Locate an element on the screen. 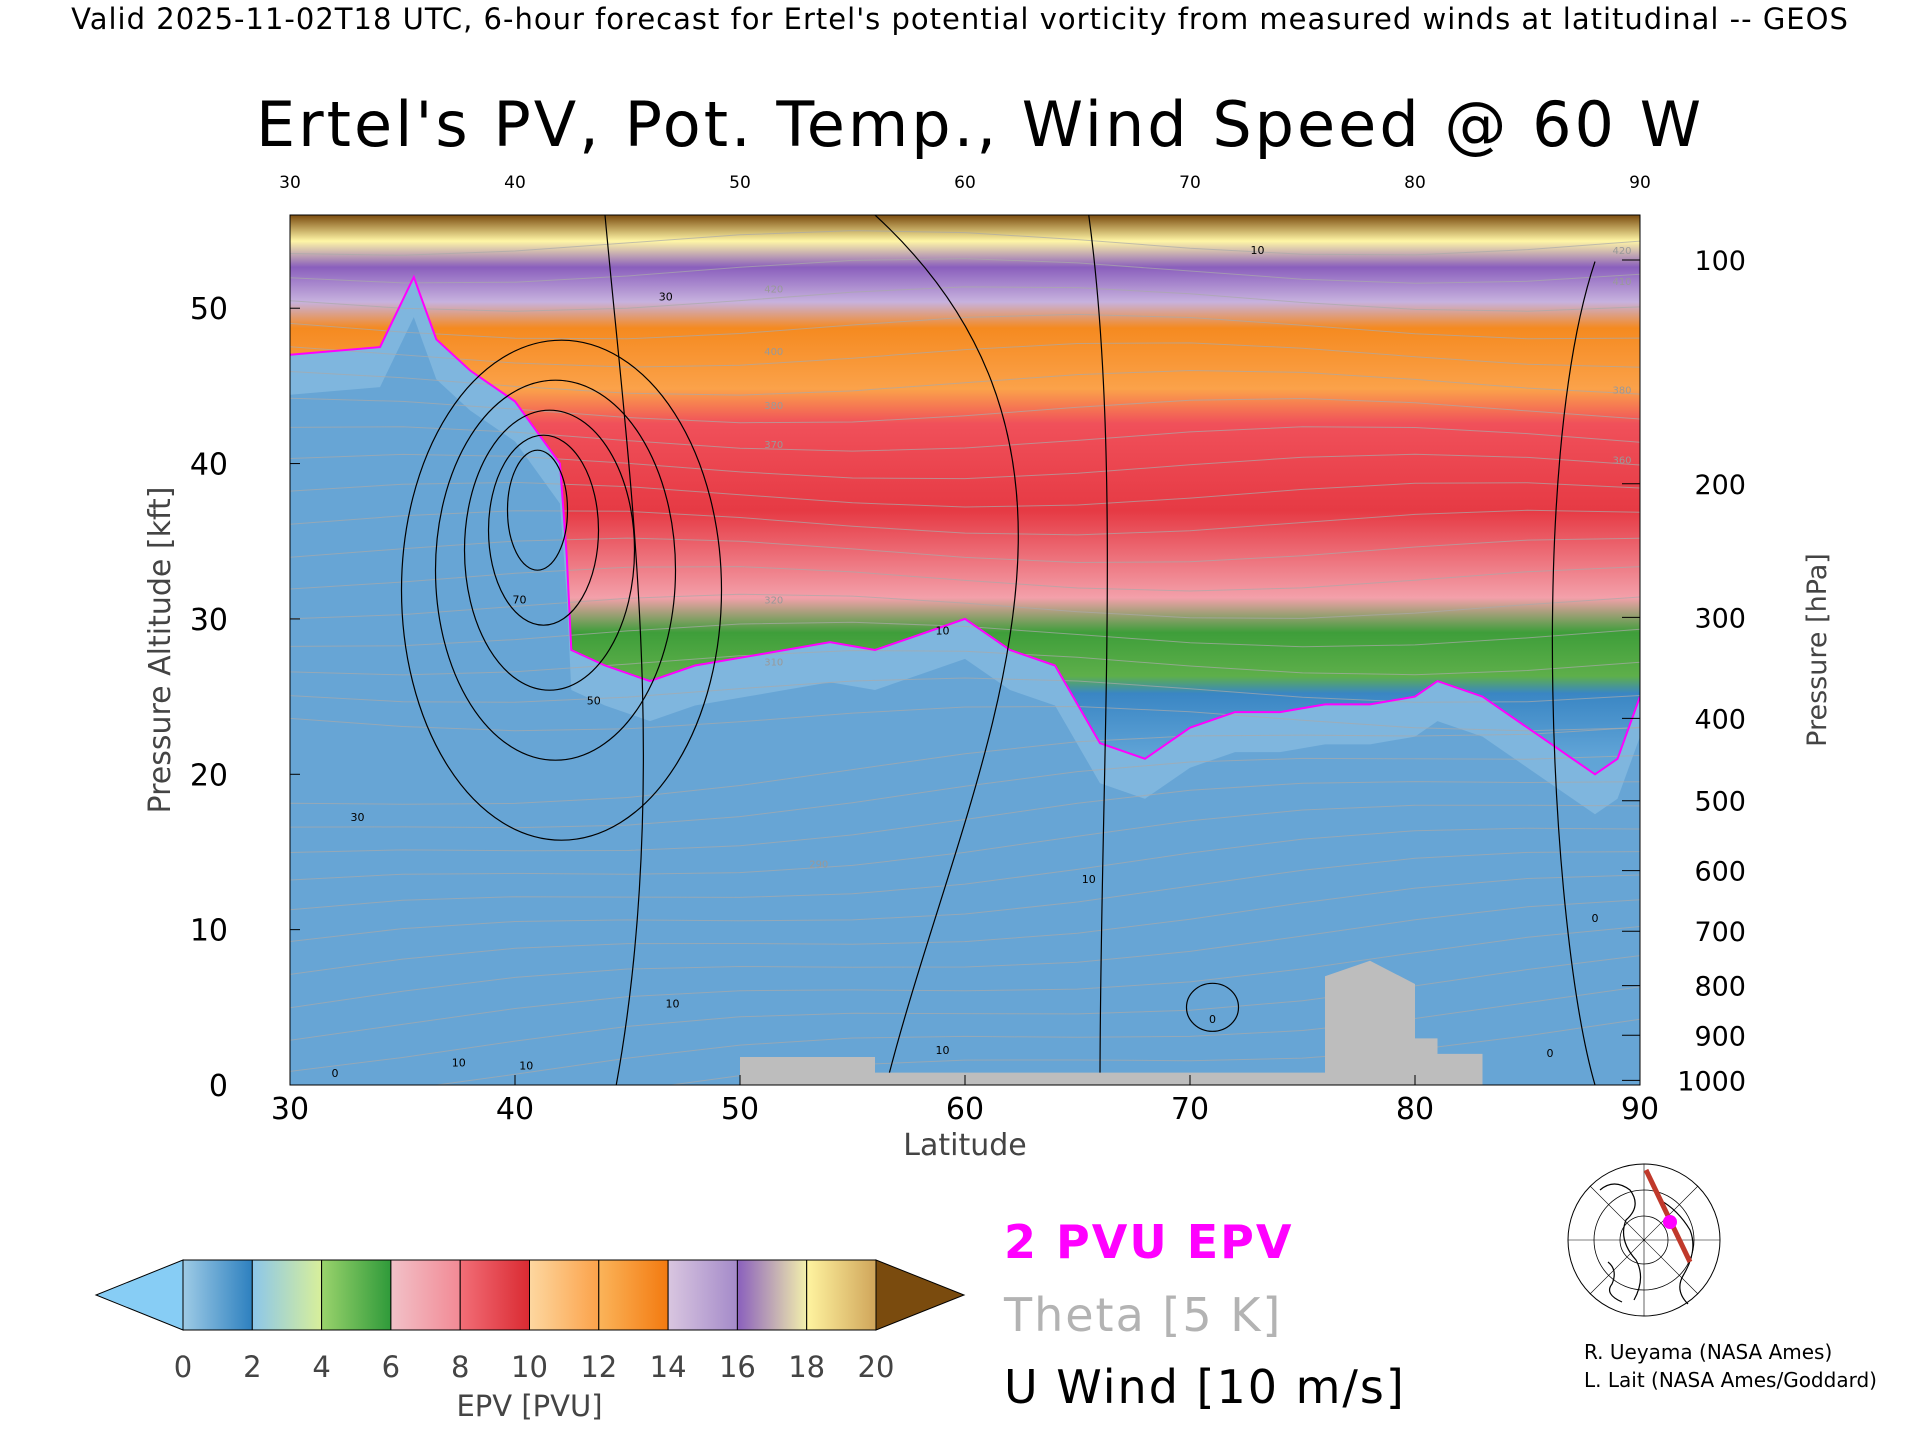 This screenshot has height=1440, width=1920. theta-label: 320 is located at coordinates (773, 600).